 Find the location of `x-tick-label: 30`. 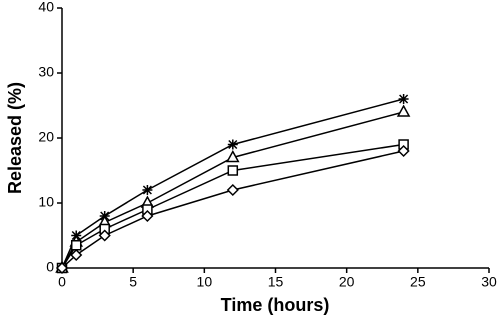

x-tick-label: 30 is located at coordinates (489, 282).